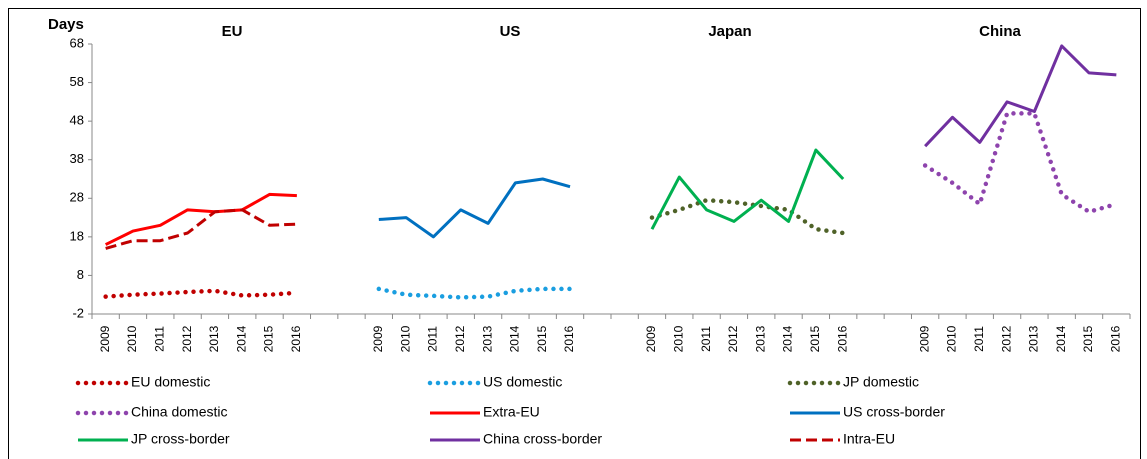 This screenshot has width=1147, height=459. I want to click on y-tick-label: -2, so click(78, 312).